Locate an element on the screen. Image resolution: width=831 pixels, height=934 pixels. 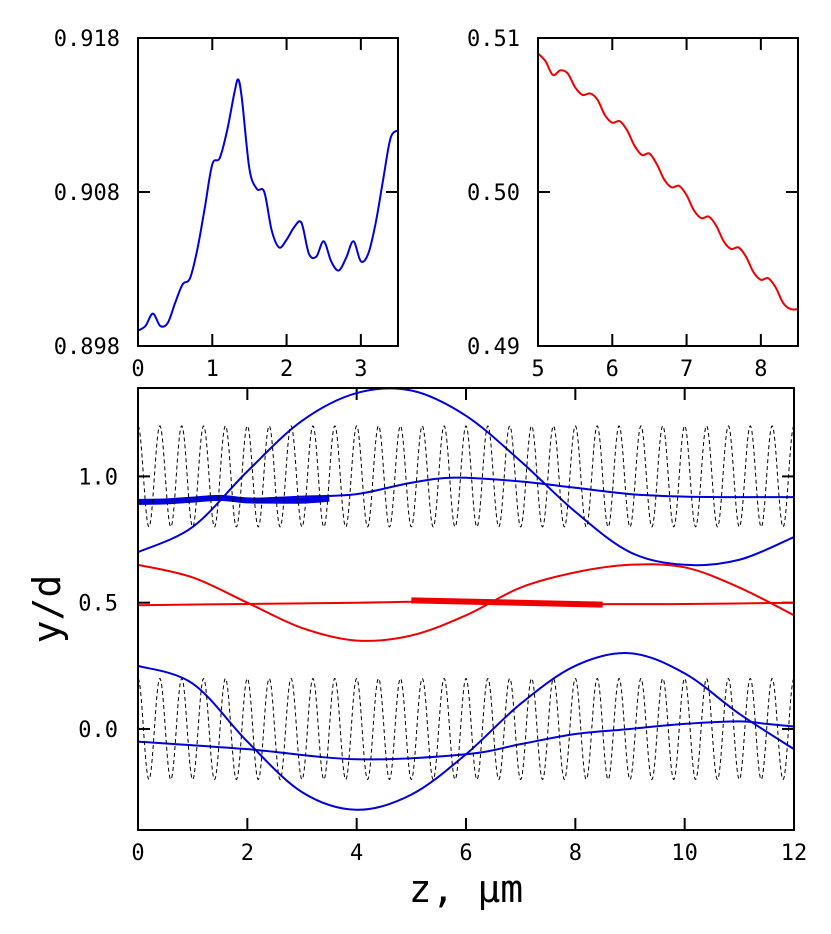
inset-right-frame is located at coordinates (668, 192).